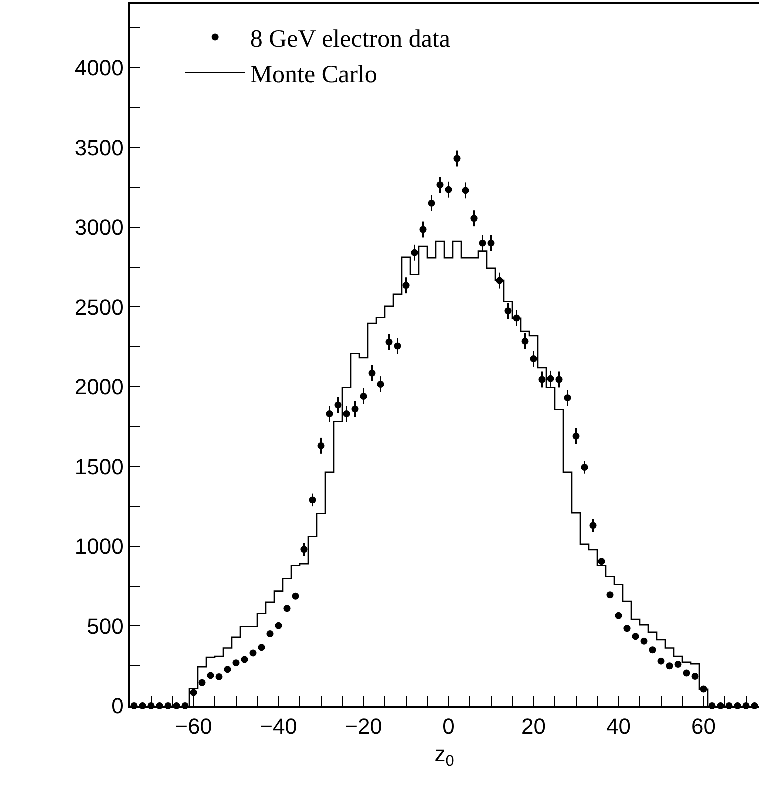 The height and width of the screenshot is (794, 761). Describe the element at coordinates (704, 727) in the screenshot. I see `x-tick-label: 60` at that location.